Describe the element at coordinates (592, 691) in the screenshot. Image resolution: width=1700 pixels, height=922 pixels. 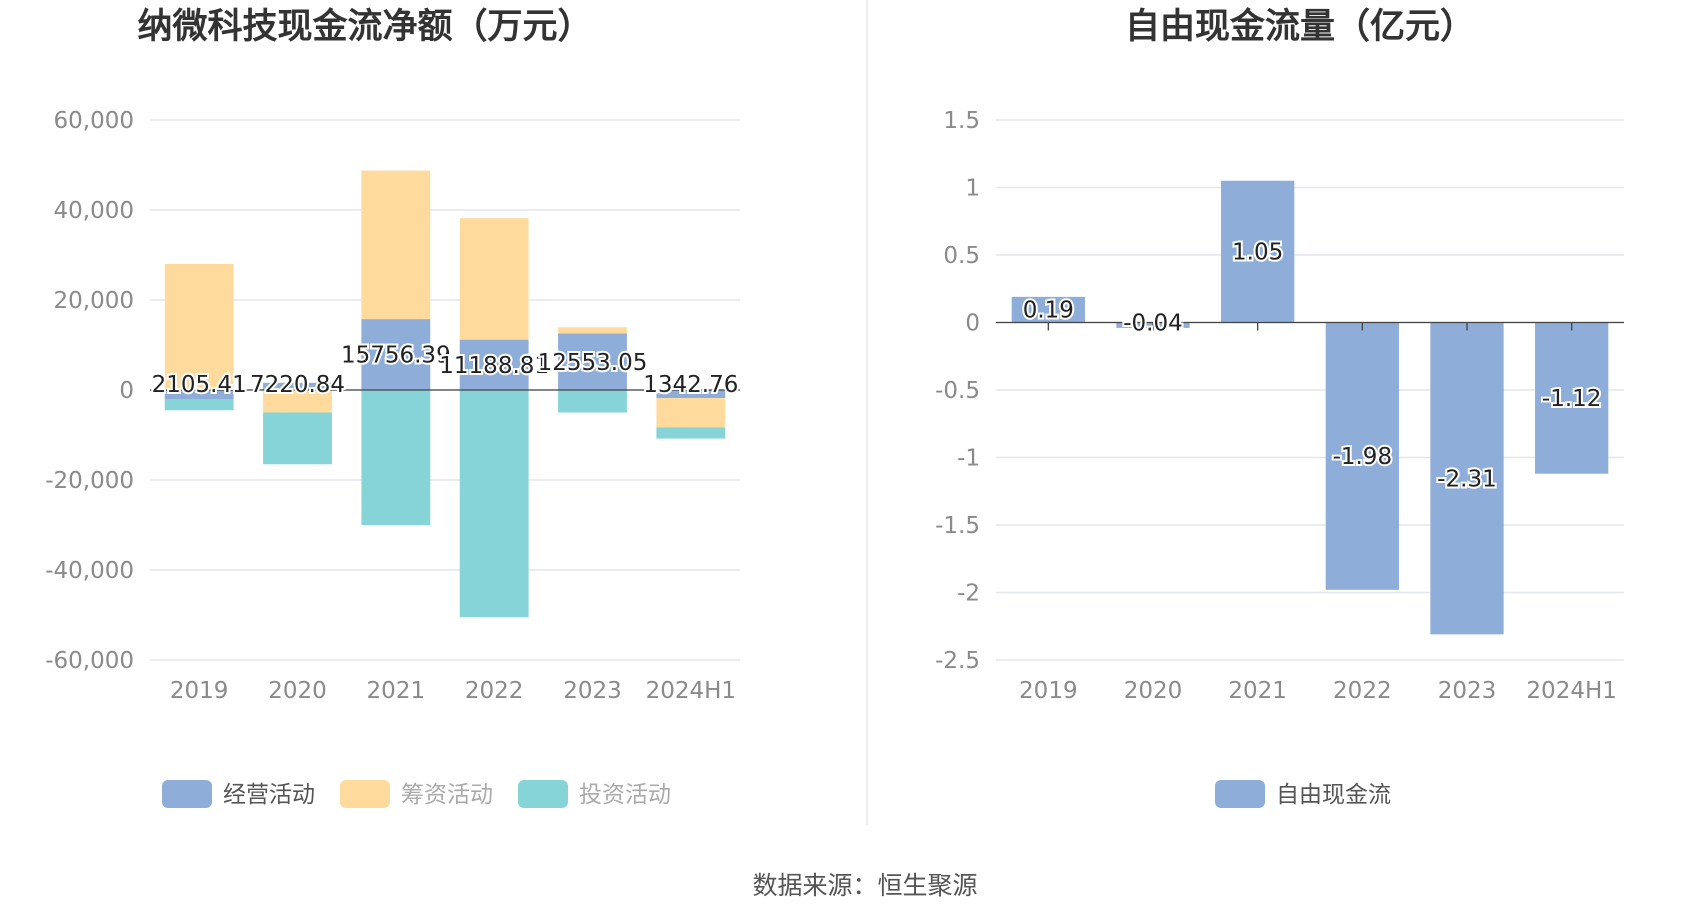
I see `left-x-tick-label: 2023` at that location.